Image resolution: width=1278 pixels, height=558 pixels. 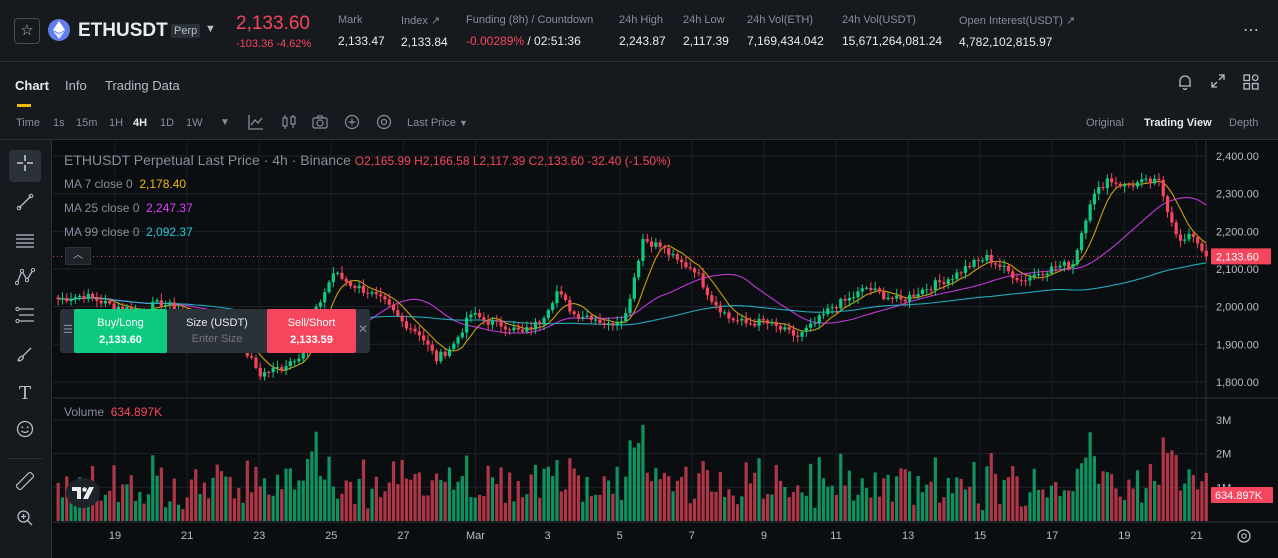 I want to click on stat-value: 2,117.39, so click(x=706, y=41).